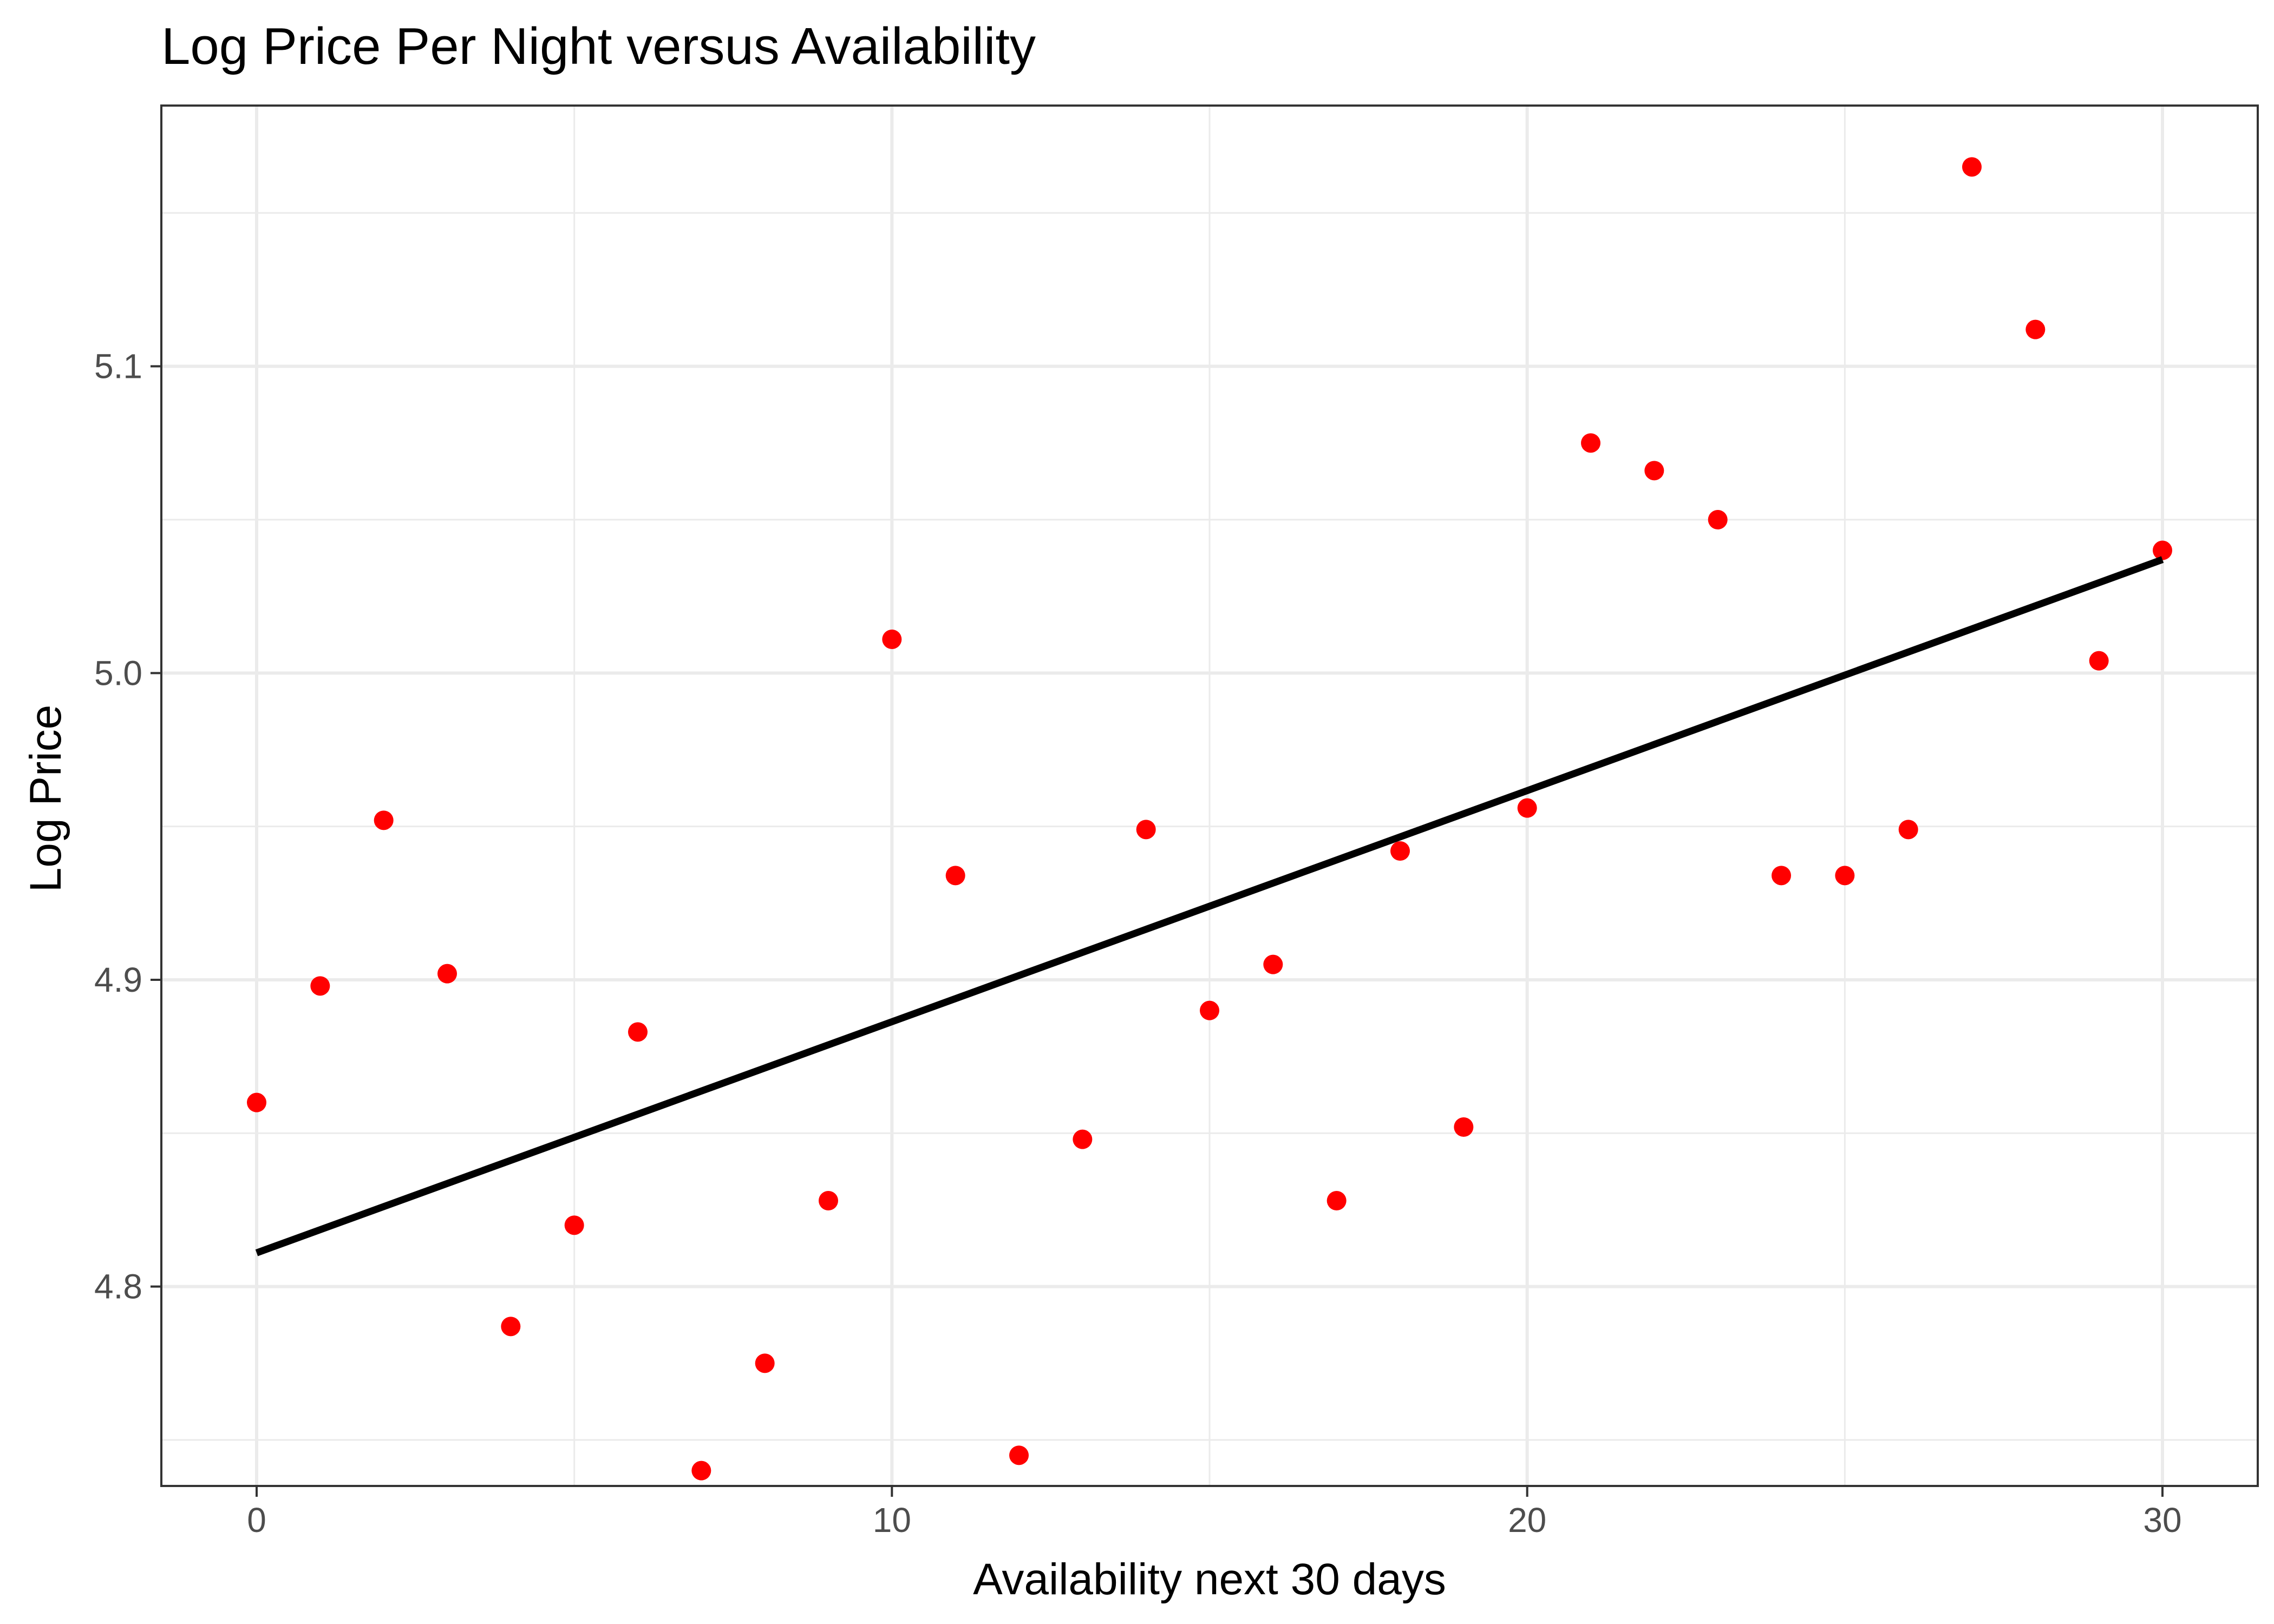 The height and width of the screenshot is (1624, 2274). Describe the element at coordinates (599, 46) in the screenshot. I see `chart-title: Log Price Per Night versus Availability` at that location.